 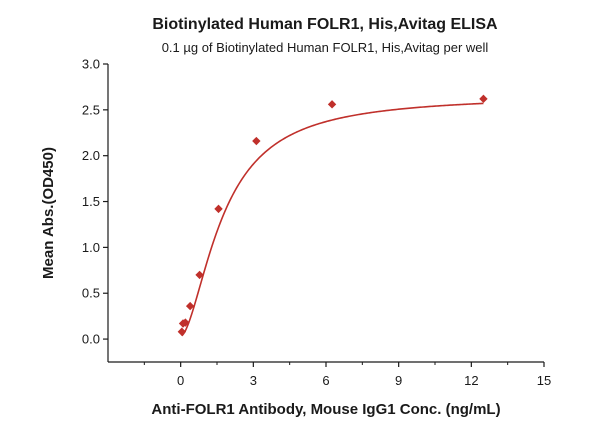 I want to click on y-ticks: 0.0 0.5 1.0 1.5 2.0 2.5 3.0, so click(x=95, y=202).